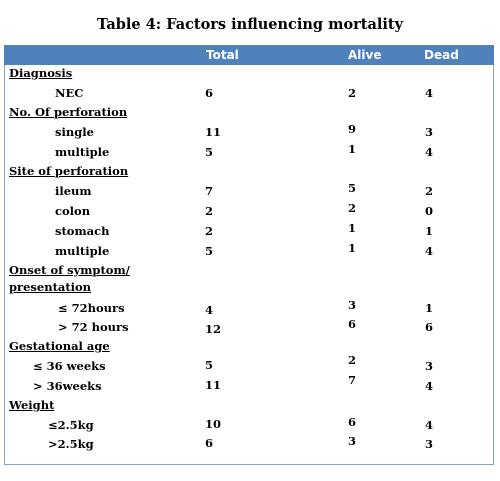 The width and height of the screenshot is (500, 481). I want to click on section-diagnosis: Diagnosis, so click(41, 73).